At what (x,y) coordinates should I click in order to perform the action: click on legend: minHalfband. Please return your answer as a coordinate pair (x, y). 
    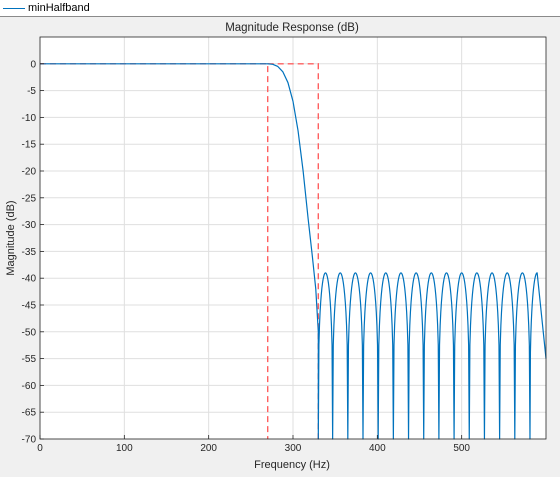
    Looking at the image, I should click on (280, 8).